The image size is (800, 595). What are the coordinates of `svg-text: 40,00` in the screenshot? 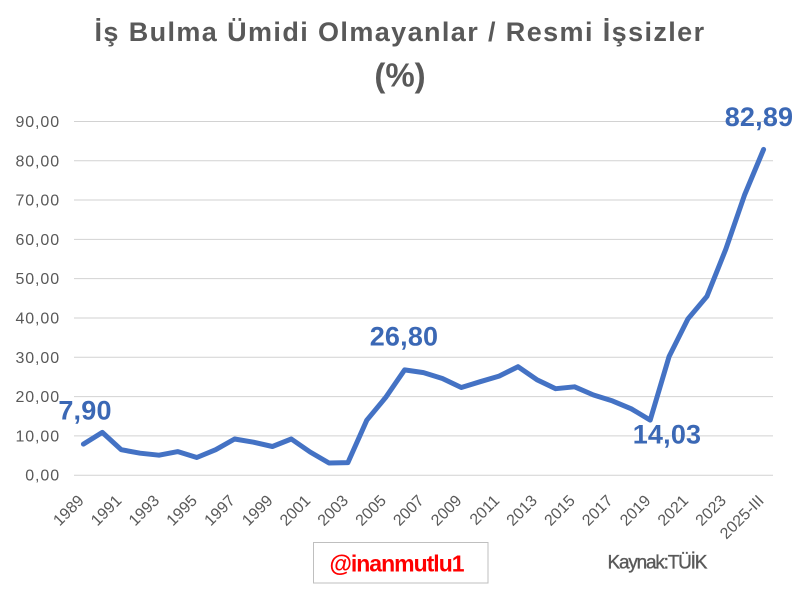 It's located at (37, 319).